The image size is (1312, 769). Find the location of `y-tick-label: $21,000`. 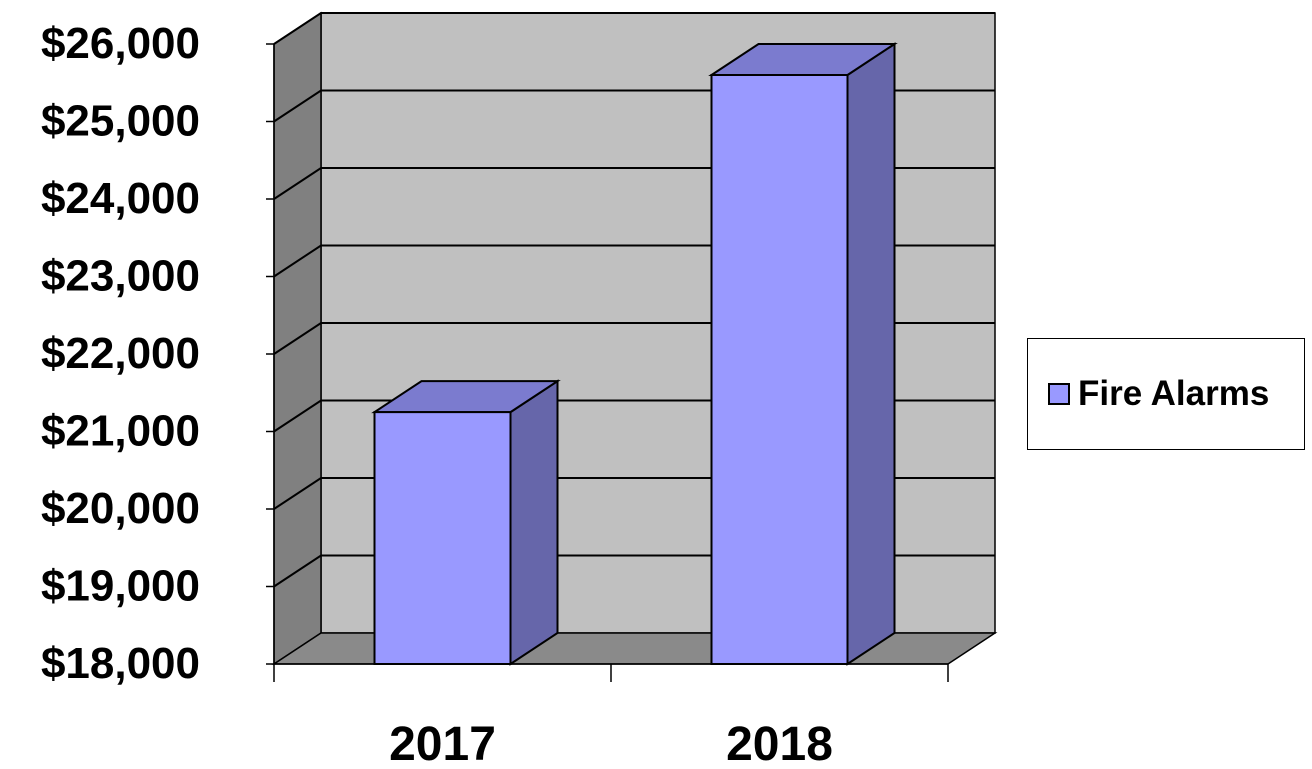

y-tick-label: $21,000 is located at coordinates (120, 431).